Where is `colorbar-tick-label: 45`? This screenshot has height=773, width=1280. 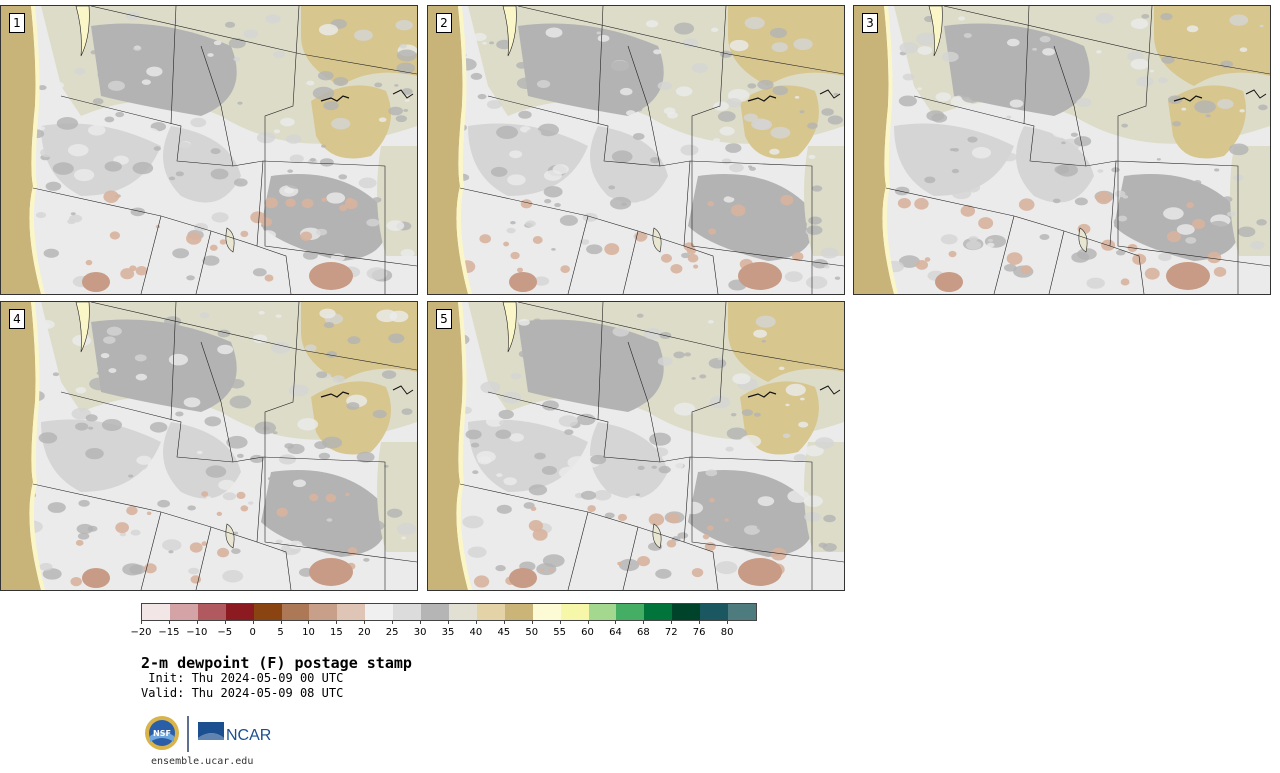
colorbar-tick-label: 45 is located at coordinates (504, 632).